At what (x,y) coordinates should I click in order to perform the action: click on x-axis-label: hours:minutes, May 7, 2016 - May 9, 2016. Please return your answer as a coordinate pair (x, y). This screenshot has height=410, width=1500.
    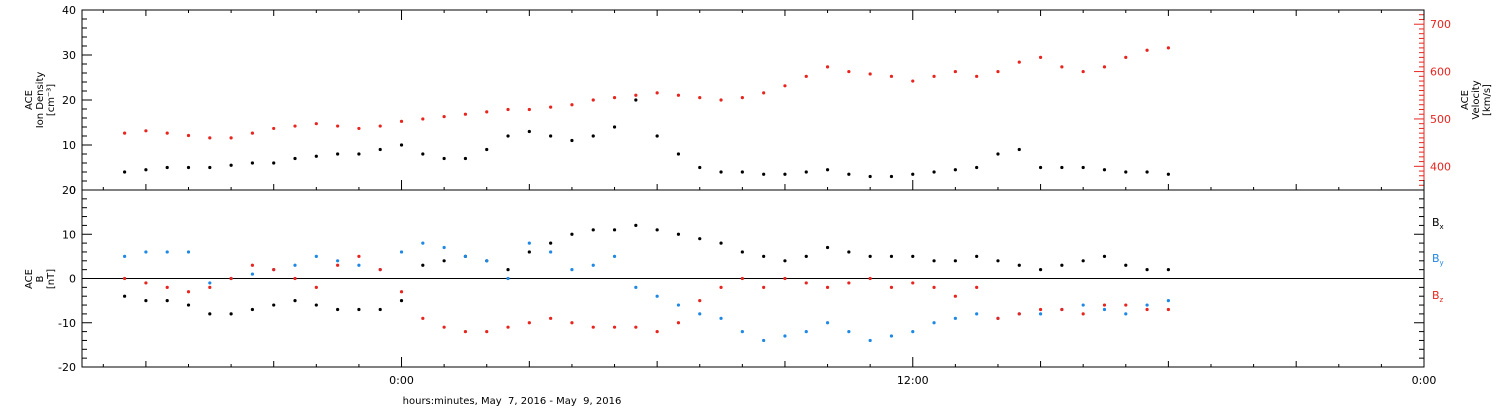
    Looking at the image, I should click on (512, 401).